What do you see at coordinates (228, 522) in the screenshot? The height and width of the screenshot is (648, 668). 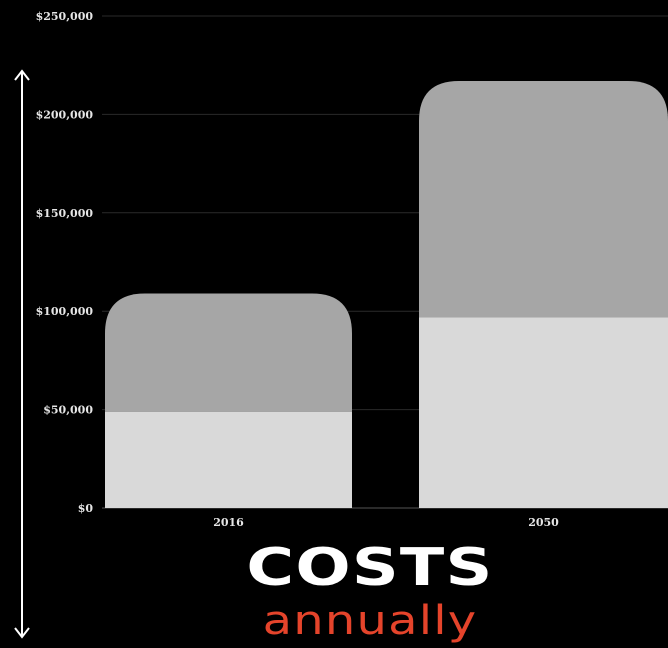 I see `x-tick-label: 2016` at bounding box center [228, 522].